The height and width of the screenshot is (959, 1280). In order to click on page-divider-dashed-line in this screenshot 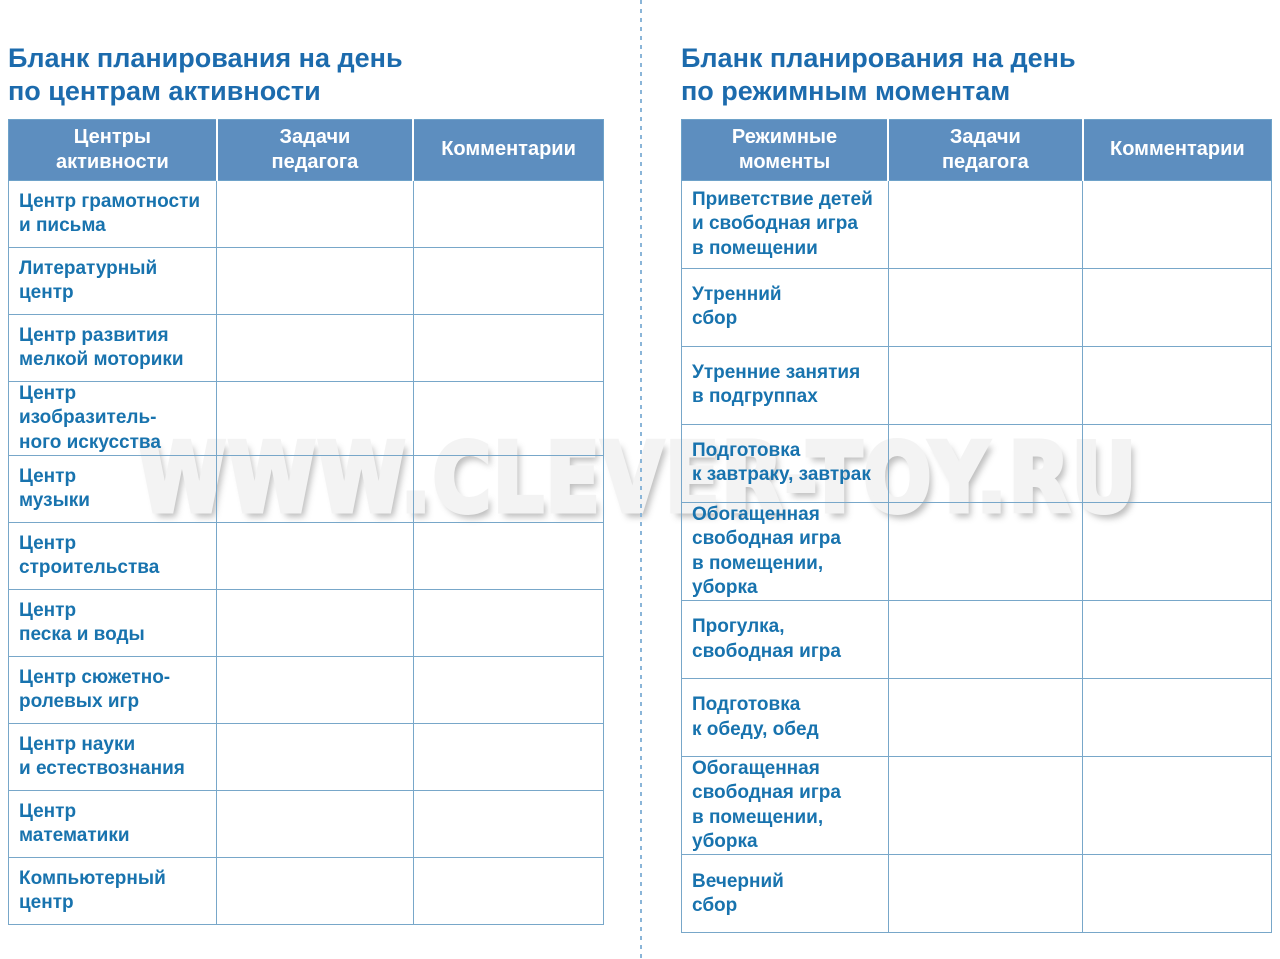, I will do `click(641, 479)`.